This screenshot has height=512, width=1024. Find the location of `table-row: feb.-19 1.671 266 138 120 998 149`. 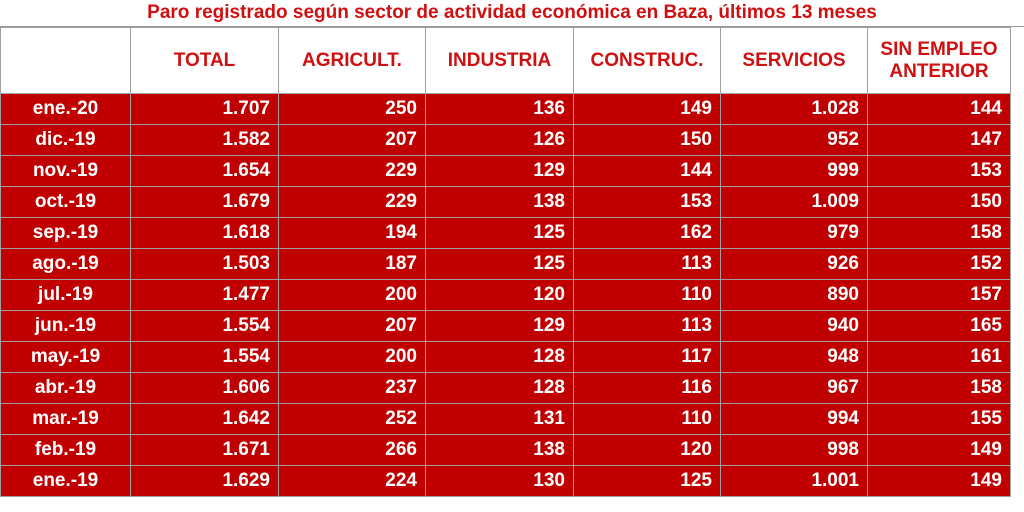

table-row: feb.-19 1.671 266 138 120 998 149 is located at coordinates (505, 450).